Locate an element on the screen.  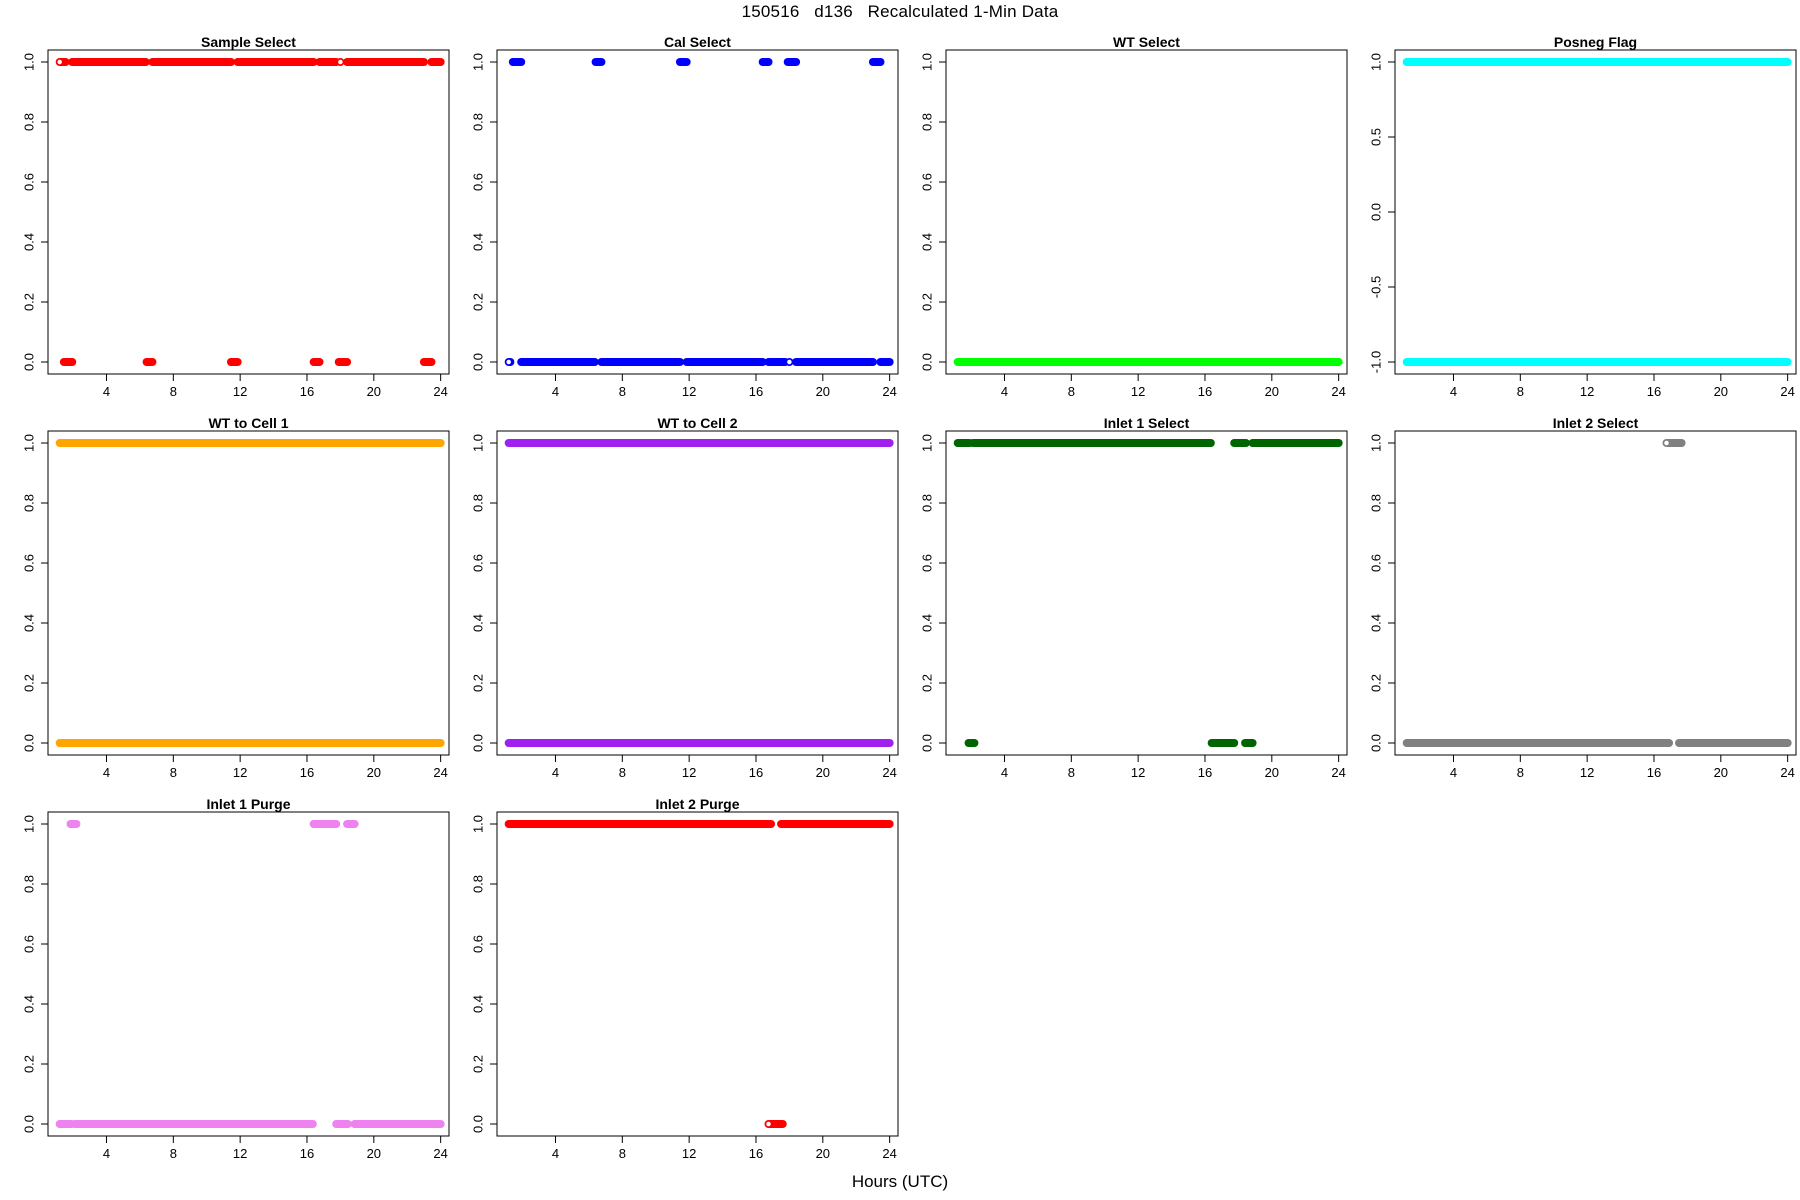
panel-6: WT to Cell 2 4 8 12 16 20 24 0.0 0.2 0.4 0.6 0.8 1.0 is located at coordinates (684, 597).